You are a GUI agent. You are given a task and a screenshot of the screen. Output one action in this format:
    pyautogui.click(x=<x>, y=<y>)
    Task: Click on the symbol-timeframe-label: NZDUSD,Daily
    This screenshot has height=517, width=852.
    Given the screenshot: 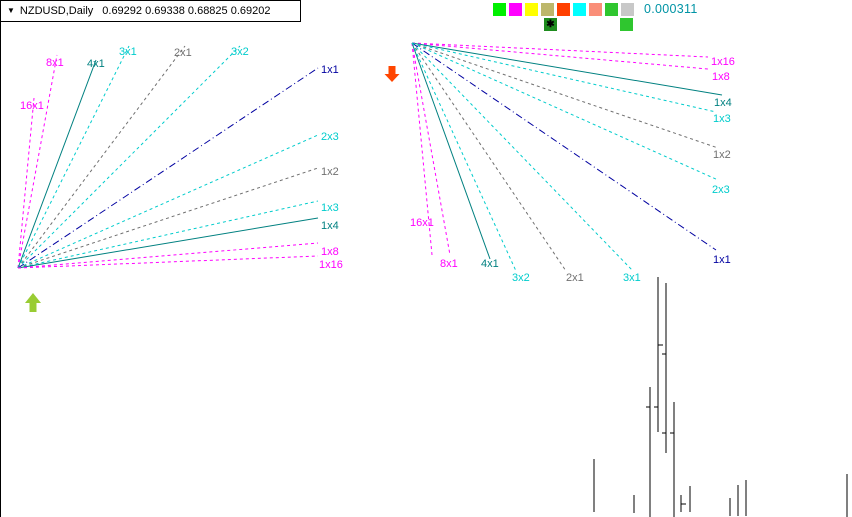 What is the action you would take?
    pyautogui.click(x=56, y=11)
    